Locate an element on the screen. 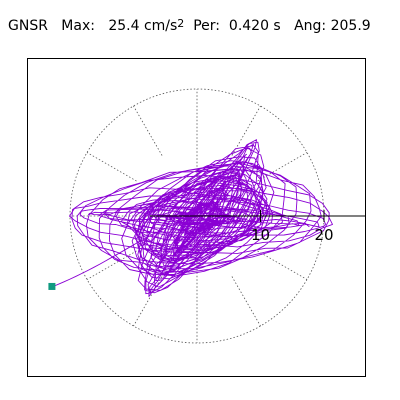 The height and width of the screenshot is (400, 400). radial-tick-label-10: 10 is located at coordinates (260, 235).